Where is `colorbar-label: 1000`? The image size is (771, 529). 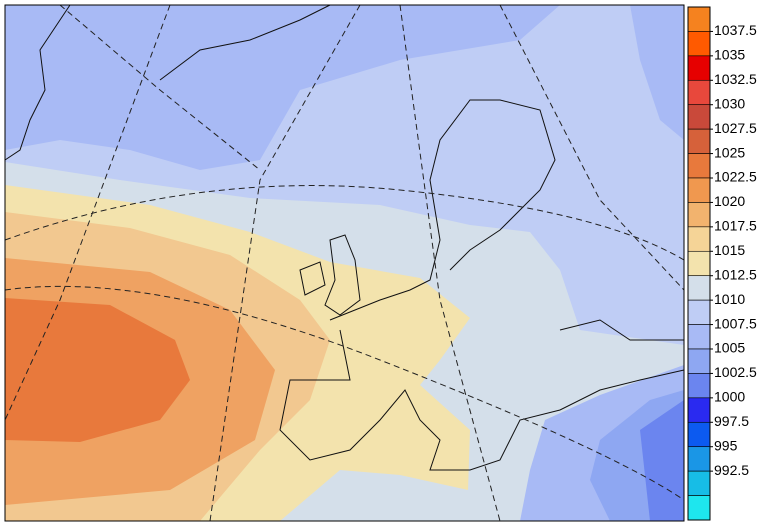 colorbar-label: 1000 is located at coordinates (729, 397).